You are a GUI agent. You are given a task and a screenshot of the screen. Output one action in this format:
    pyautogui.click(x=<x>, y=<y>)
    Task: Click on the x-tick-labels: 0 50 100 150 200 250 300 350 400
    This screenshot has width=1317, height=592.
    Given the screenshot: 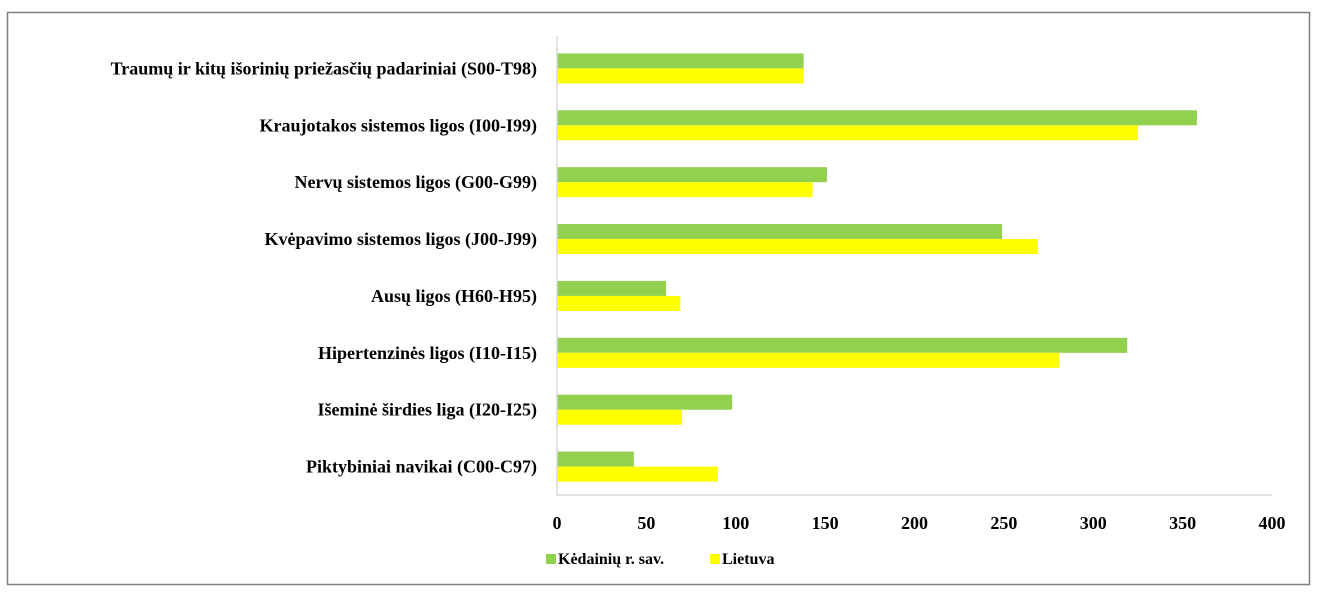 What is the action you would take?
    pyautogui.click(x=919, y=523)
    